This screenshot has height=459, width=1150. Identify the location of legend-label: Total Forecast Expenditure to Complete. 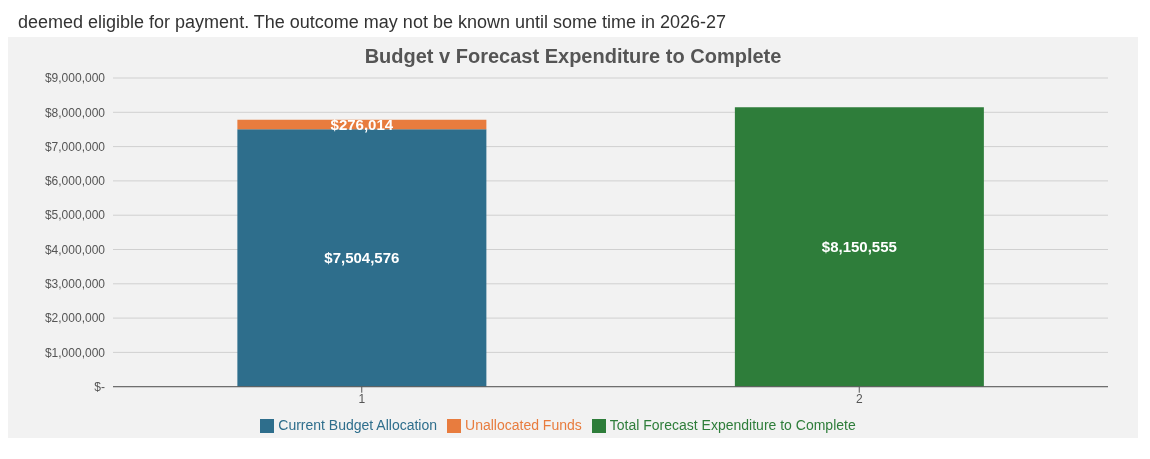
(732, 424).